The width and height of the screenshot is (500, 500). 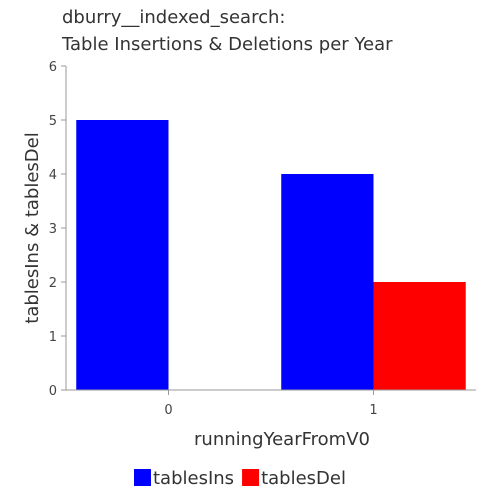 I want to click on y-tick-label: 2, so click(x=53, y=283).